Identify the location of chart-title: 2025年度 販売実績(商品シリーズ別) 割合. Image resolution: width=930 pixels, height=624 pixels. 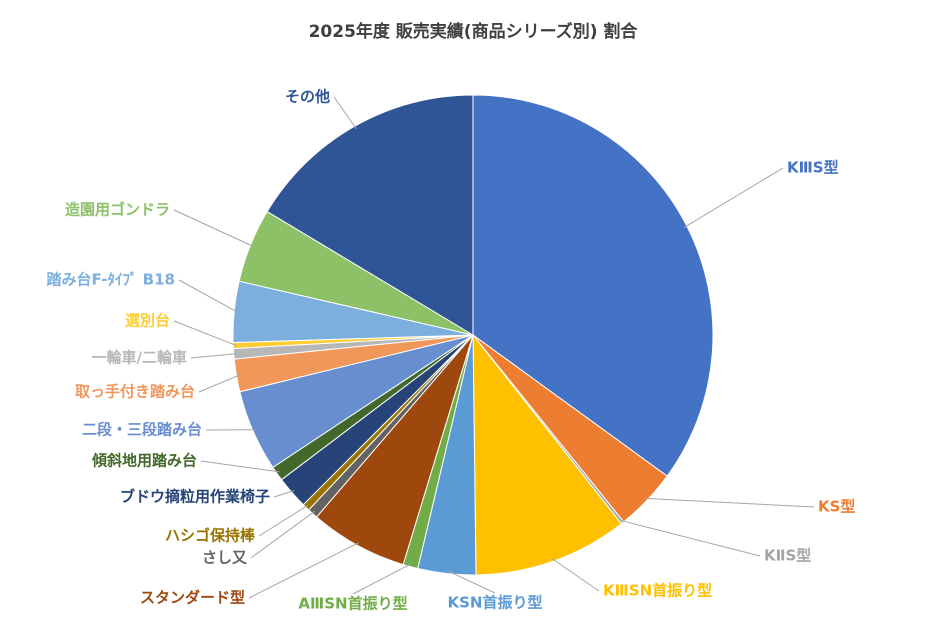
(474, 31).